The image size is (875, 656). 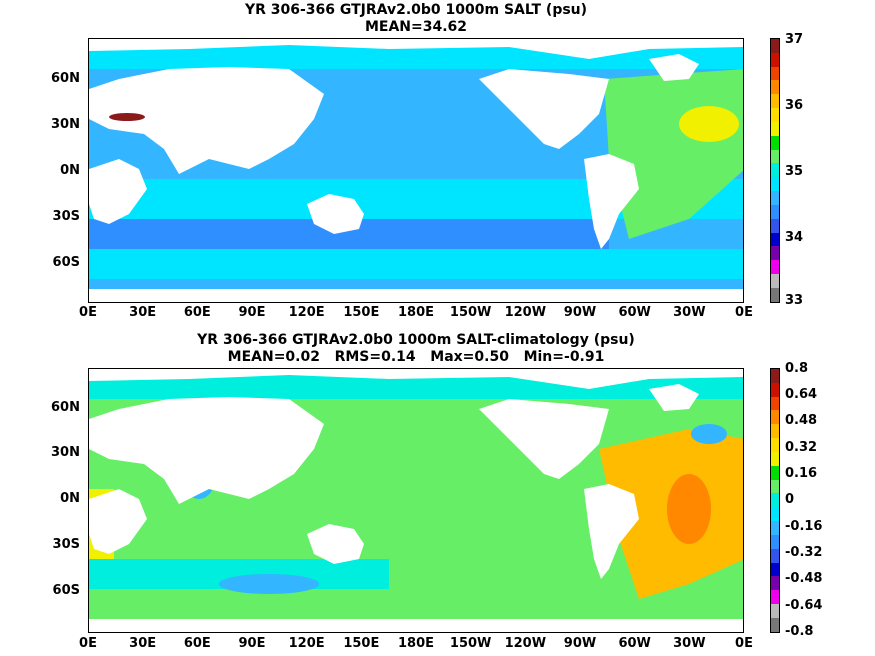 I want to click on panel2-lat-label: 30N, so click(x=65, y=452).